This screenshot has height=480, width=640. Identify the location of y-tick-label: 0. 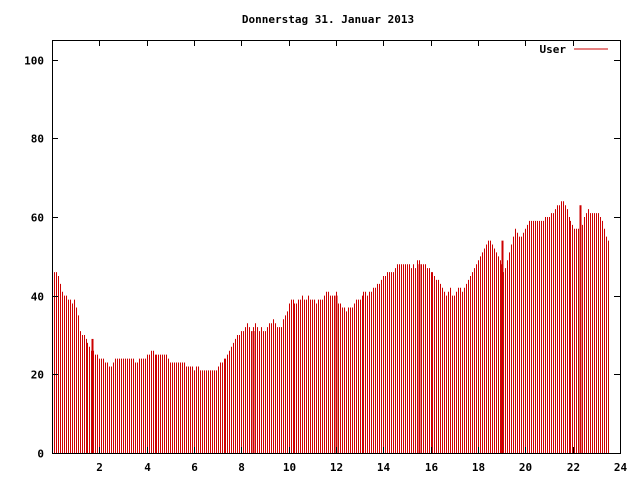
(40, 454).